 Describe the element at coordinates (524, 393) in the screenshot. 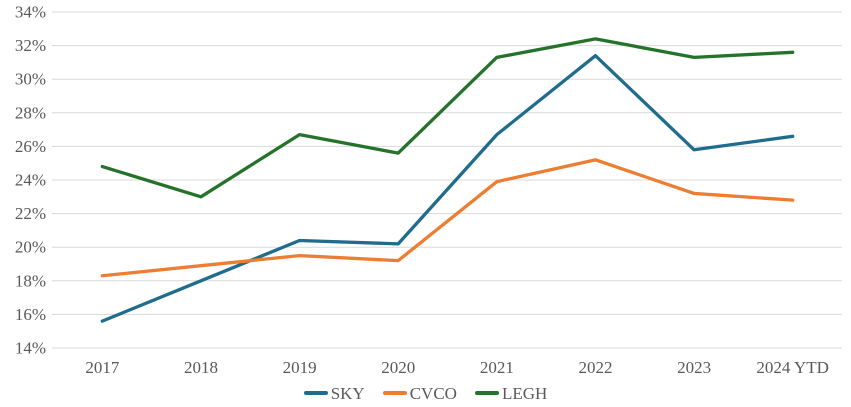

I see `legend-label-legh: LEGH` at that location.